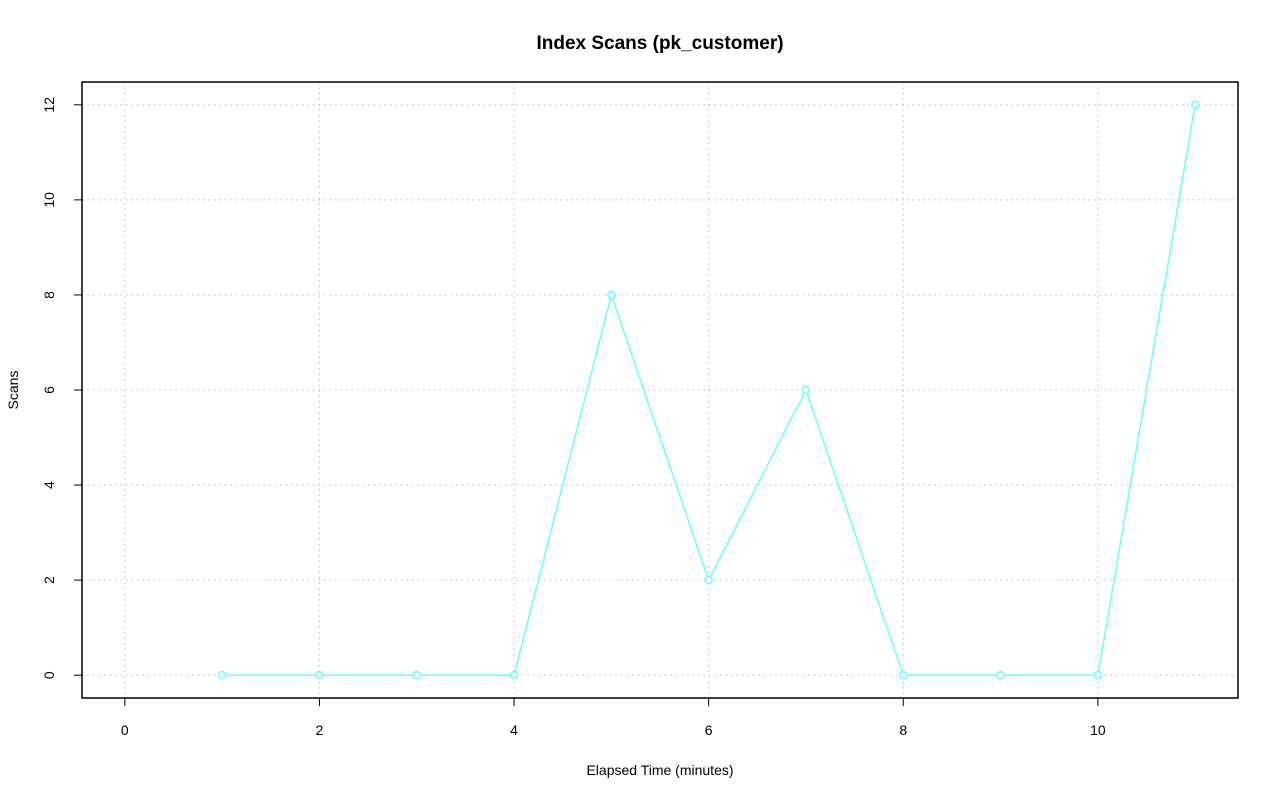  I want to click on x-tick-label: 10, so click(1098, 730).